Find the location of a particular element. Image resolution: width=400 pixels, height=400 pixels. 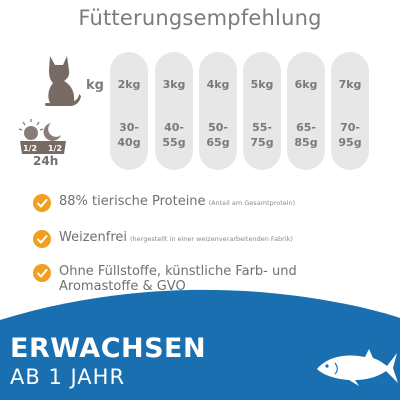

column-portion: 70- 95g is located at coordinates (350, 135).